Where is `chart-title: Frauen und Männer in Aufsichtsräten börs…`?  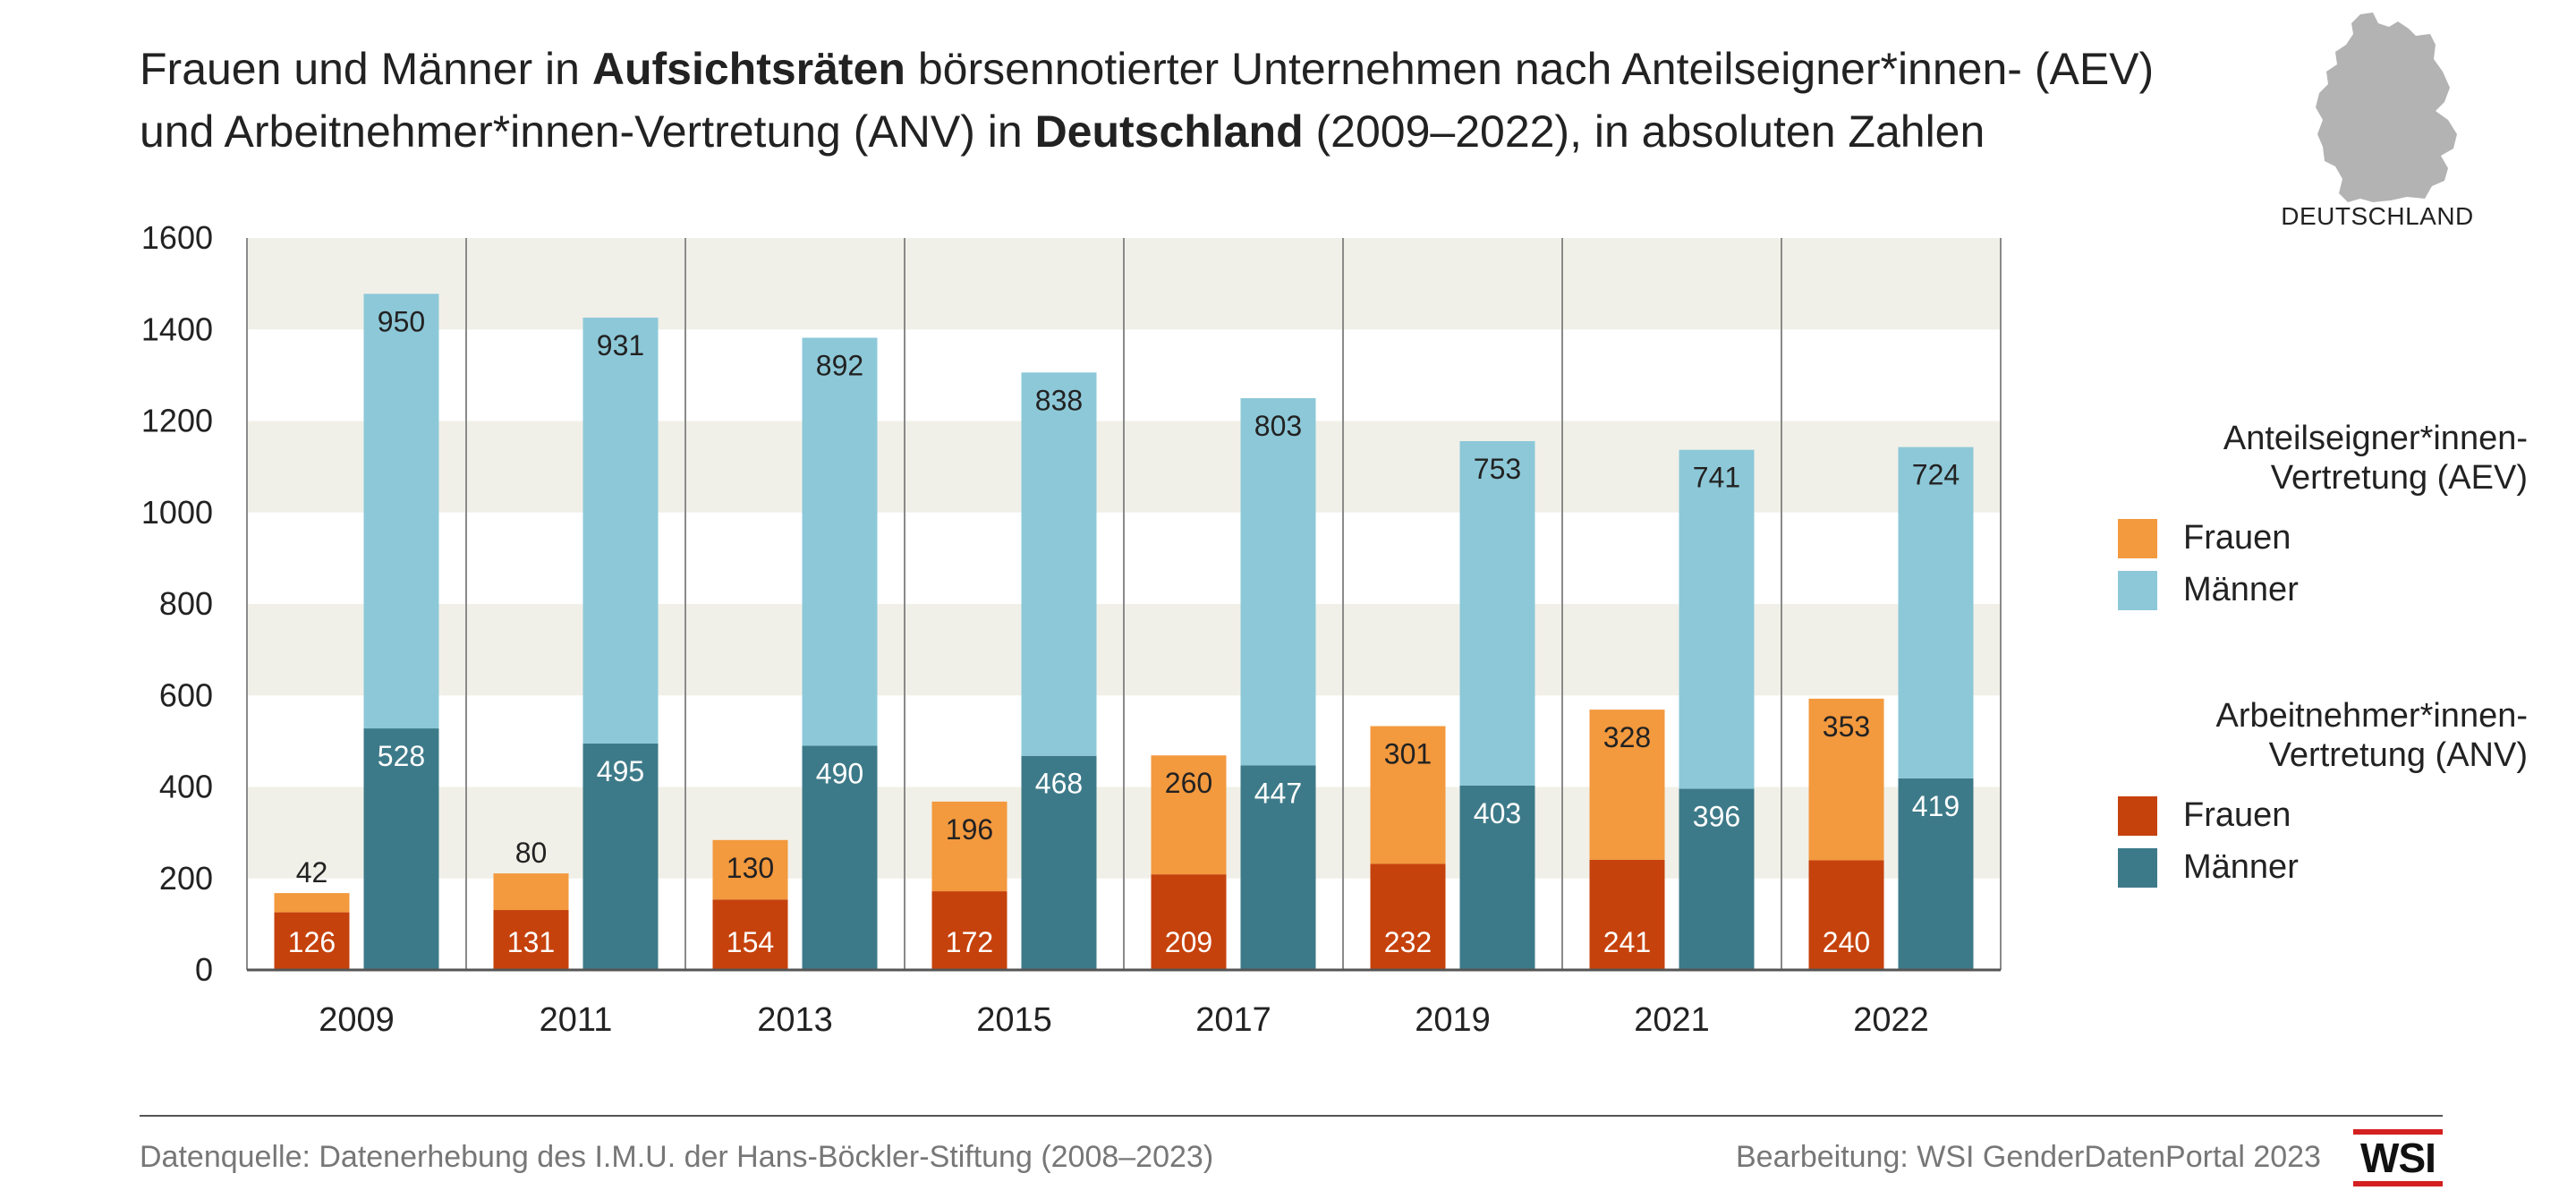 chart-title: Frauen und Männer in Aufsichtsräten börs… is located at coordinates (1151, 100).